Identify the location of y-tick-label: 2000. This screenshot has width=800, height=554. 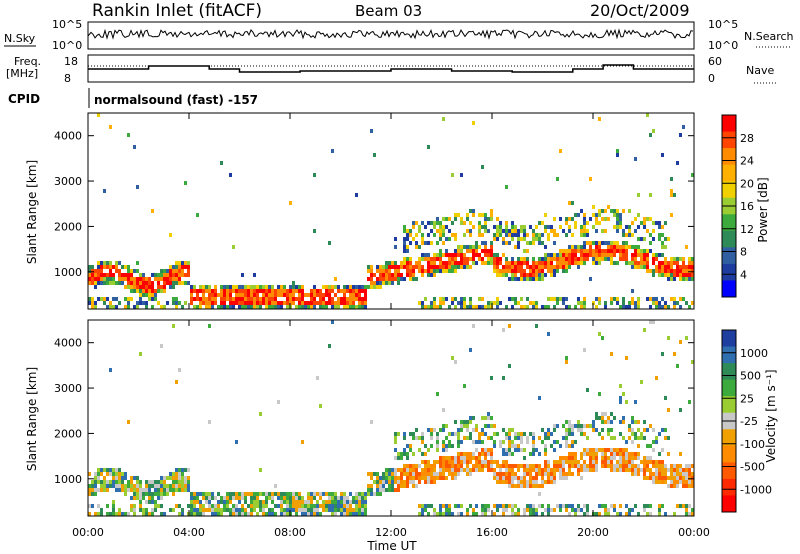
(68, 226).